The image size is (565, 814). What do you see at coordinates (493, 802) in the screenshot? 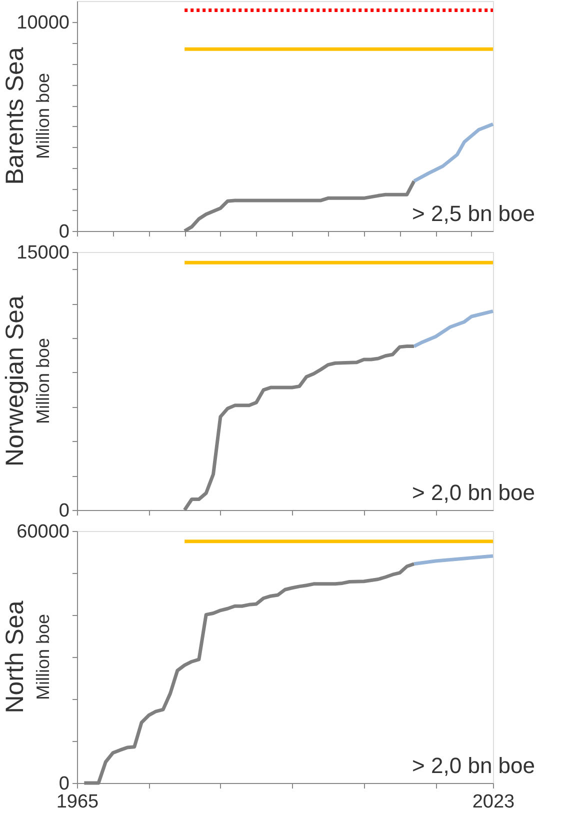
I see `x-tick-label: 2023` at bounding box center [493, 802].